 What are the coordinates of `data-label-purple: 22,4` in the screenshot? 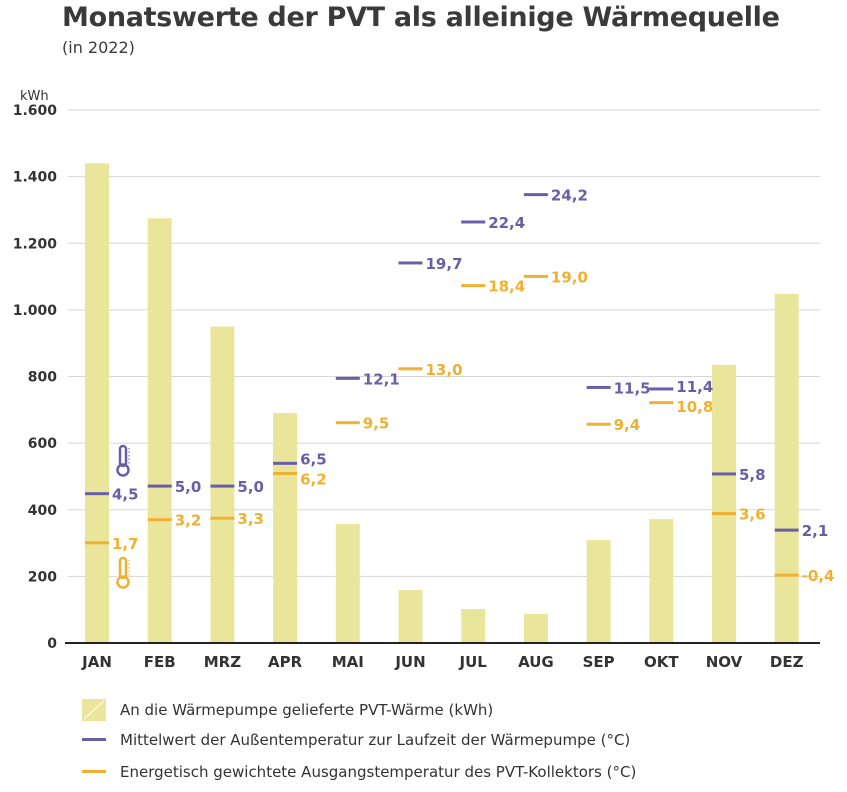 It's located at (506, 223).